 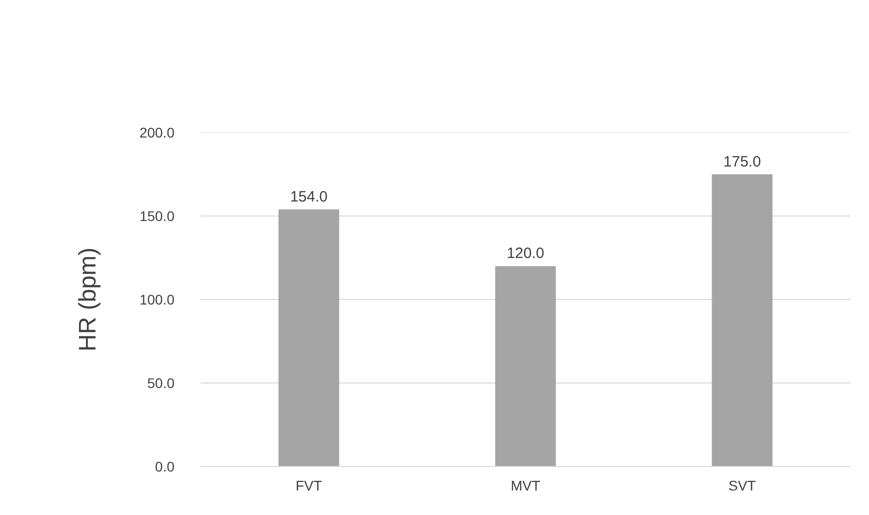 What do you see at coordinates (157, 300) in the screenshot?
I see `y-tick-label: 100.0` at bounding box center [157, 300].